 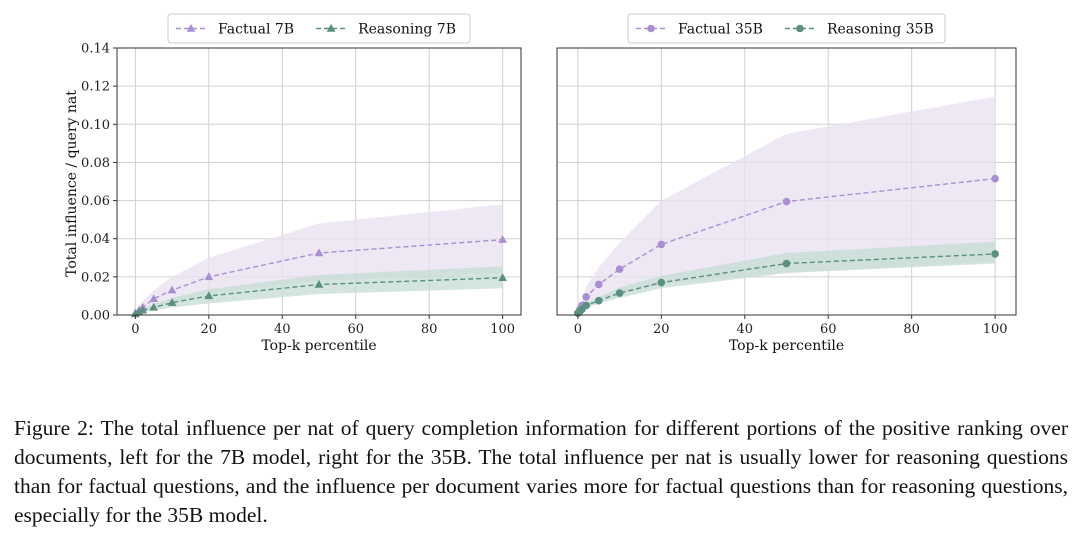 I want to click on y-tick-label: 0.12, so click(x=95, y=87).